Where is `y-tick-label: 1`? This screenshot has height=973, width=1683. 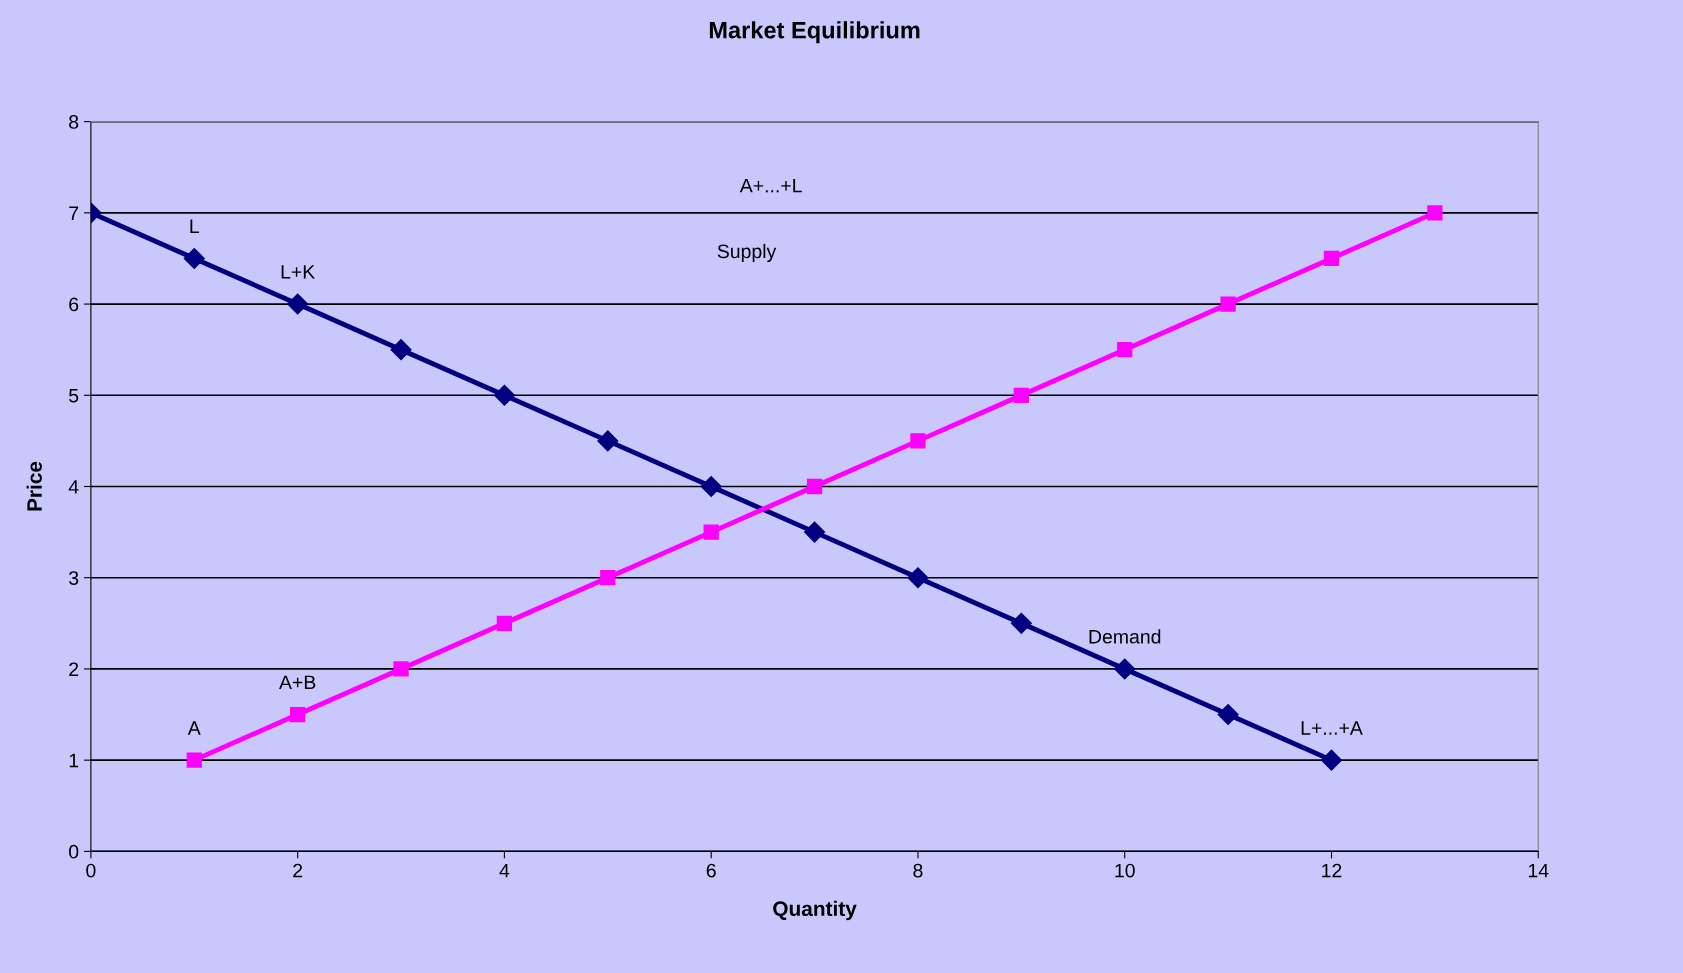
y-tick-label: 1 is located at coordinates (74, 760).